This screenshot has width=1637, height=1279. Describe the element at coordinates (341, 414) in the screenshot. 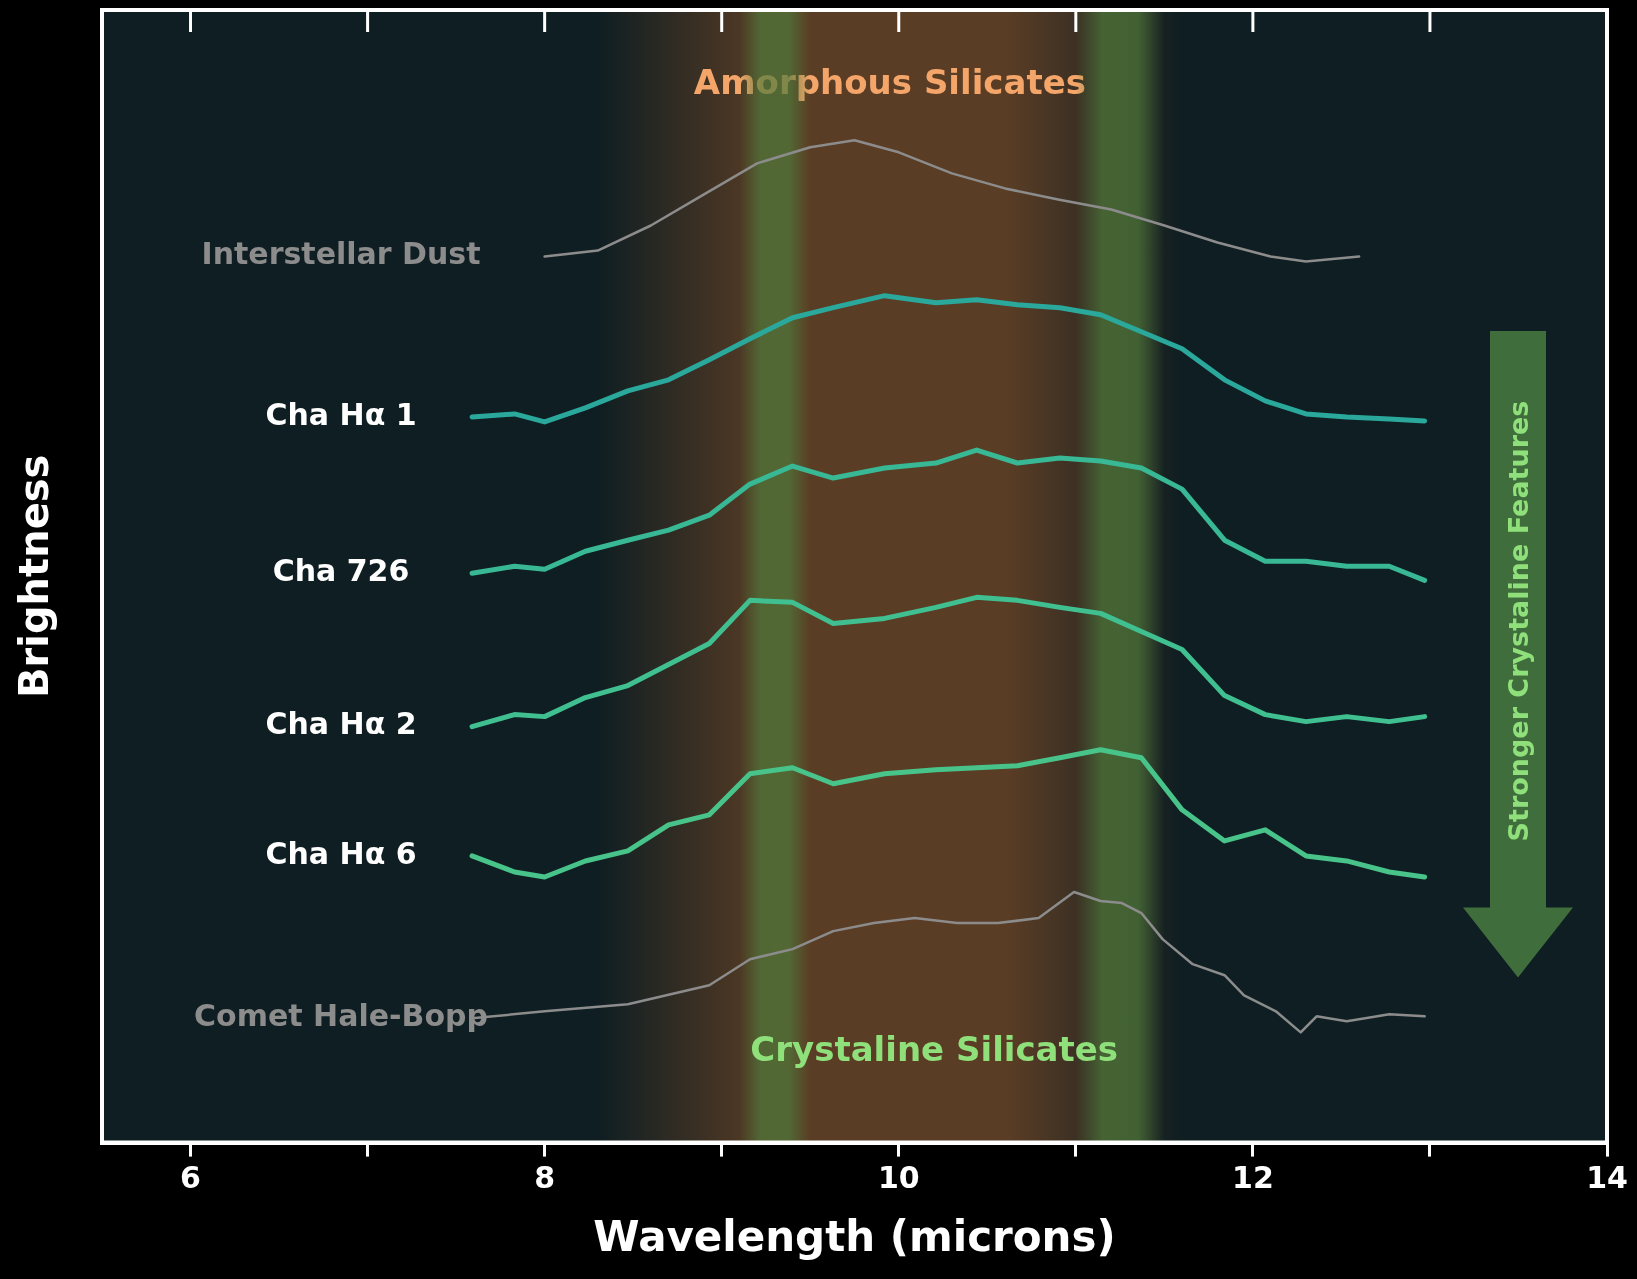

I see `series-label: Cha Hα 1` at that location.